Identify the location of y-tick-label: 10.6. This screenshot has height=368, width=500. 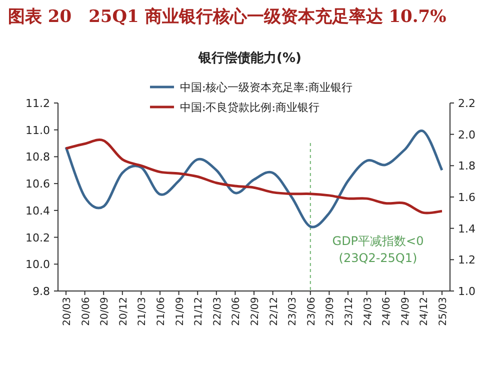
(38, 184).